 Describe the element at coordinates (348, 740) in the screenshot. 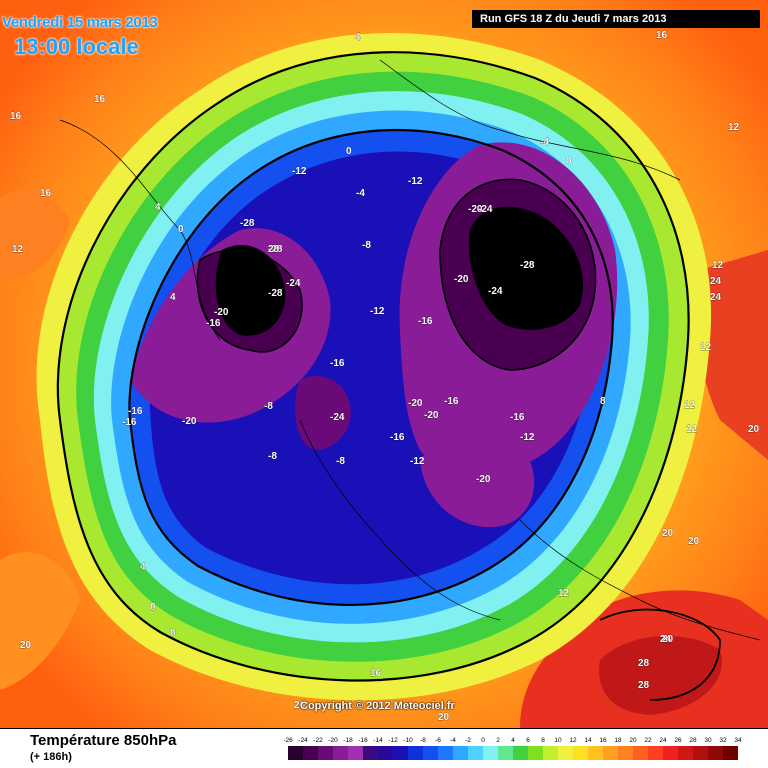

I see `scale-tick-label: -18` at that location.